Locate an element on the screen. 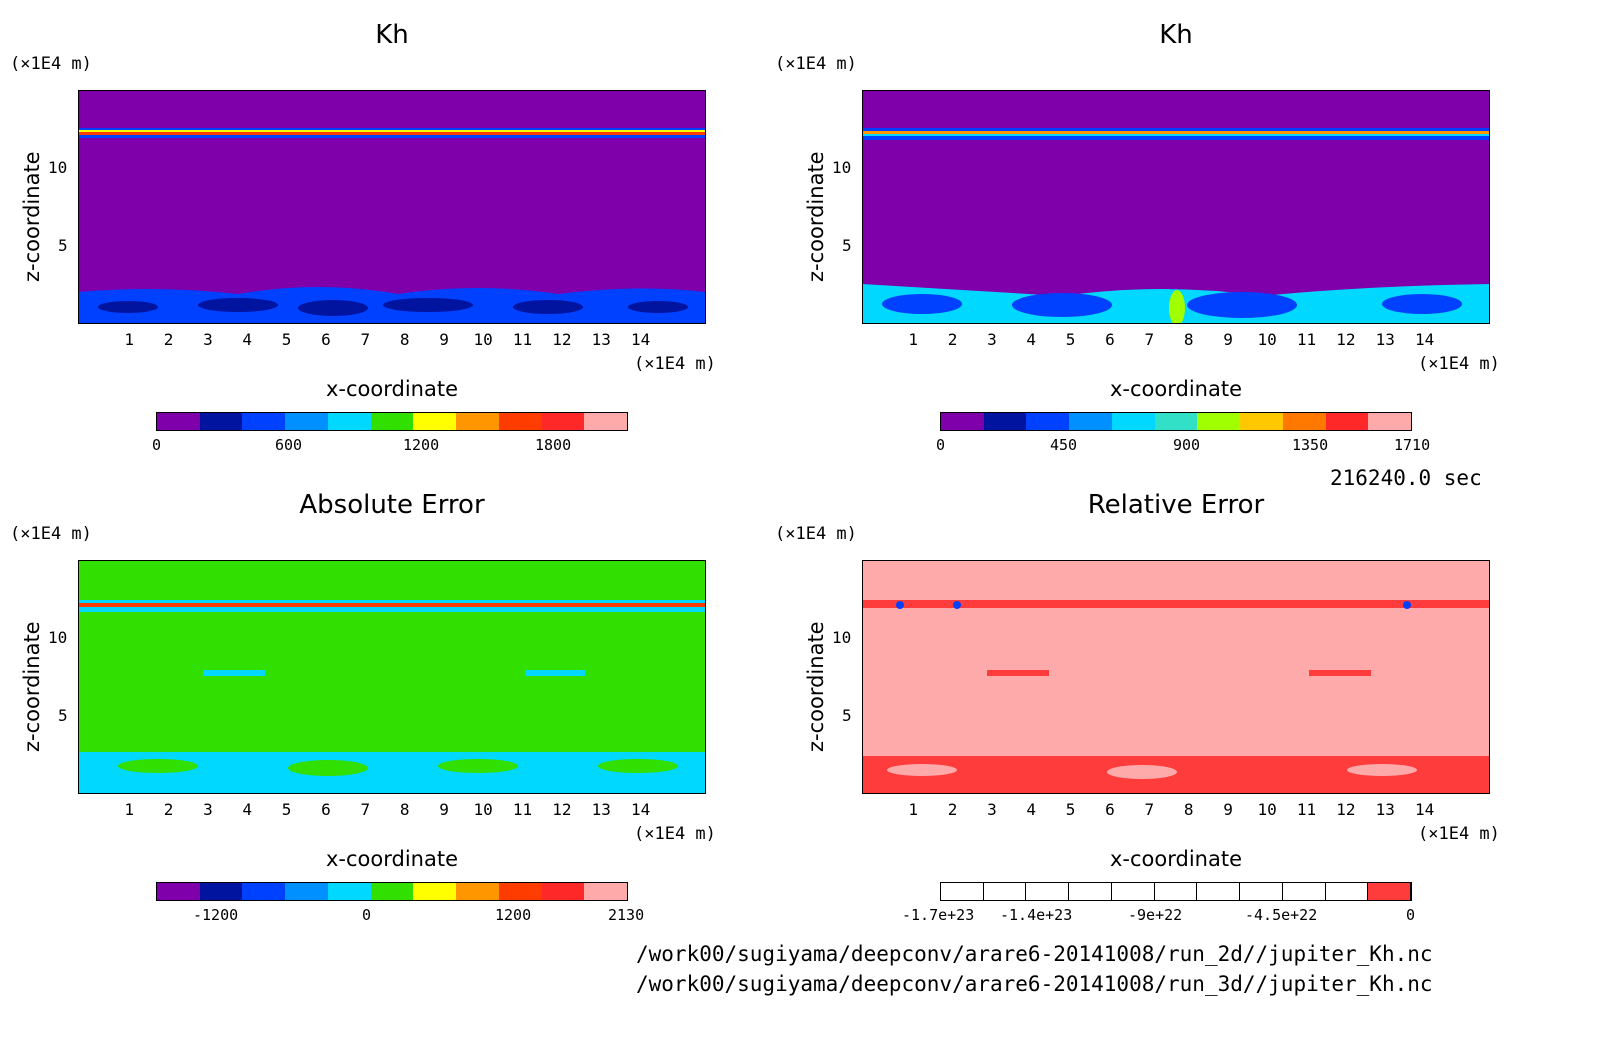  panel-title: Relative Error is located at coordinates (1176, 505).